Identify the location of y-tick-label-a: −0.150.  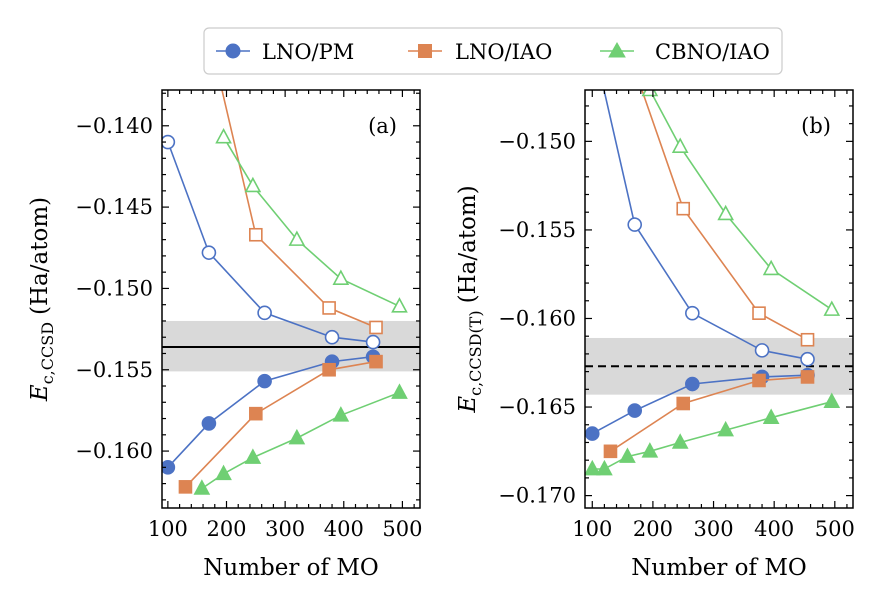
(114, 288).